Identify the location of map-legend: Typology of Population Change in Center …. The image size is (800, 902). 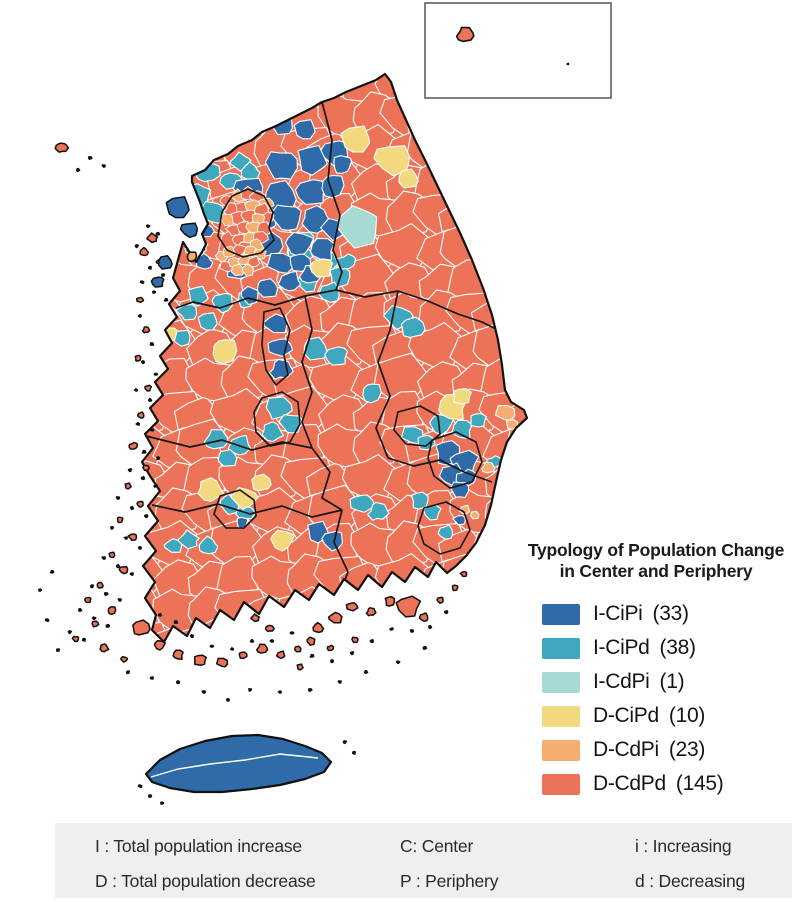
(656, 670).